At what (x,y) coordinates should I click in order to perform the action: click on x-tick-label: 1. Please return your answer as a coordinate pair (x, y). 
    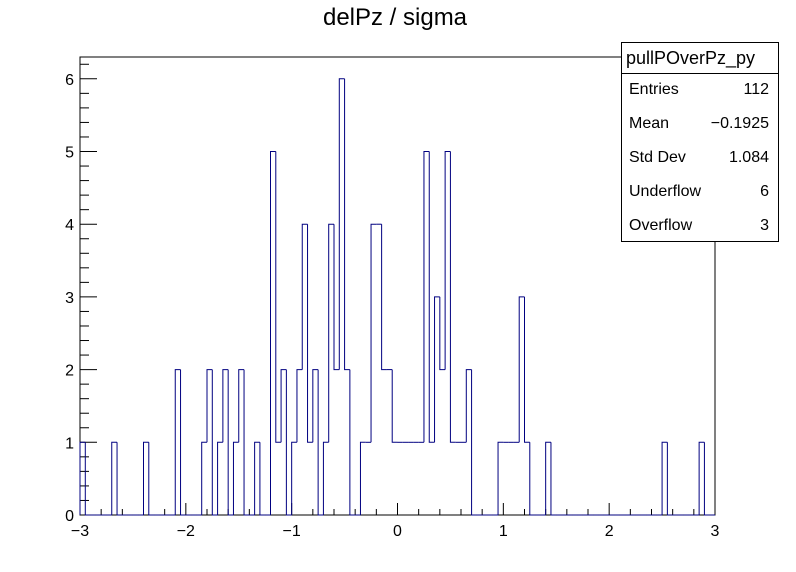
    Looking at the image, I should click on (503, 531).